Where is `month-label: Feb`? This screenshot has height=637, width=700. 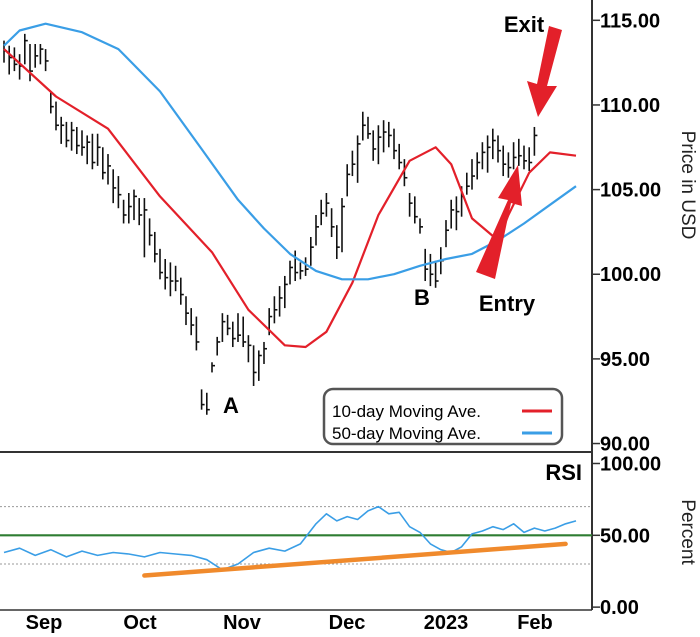
month-label: Feb is located at coordinates (535, 623).